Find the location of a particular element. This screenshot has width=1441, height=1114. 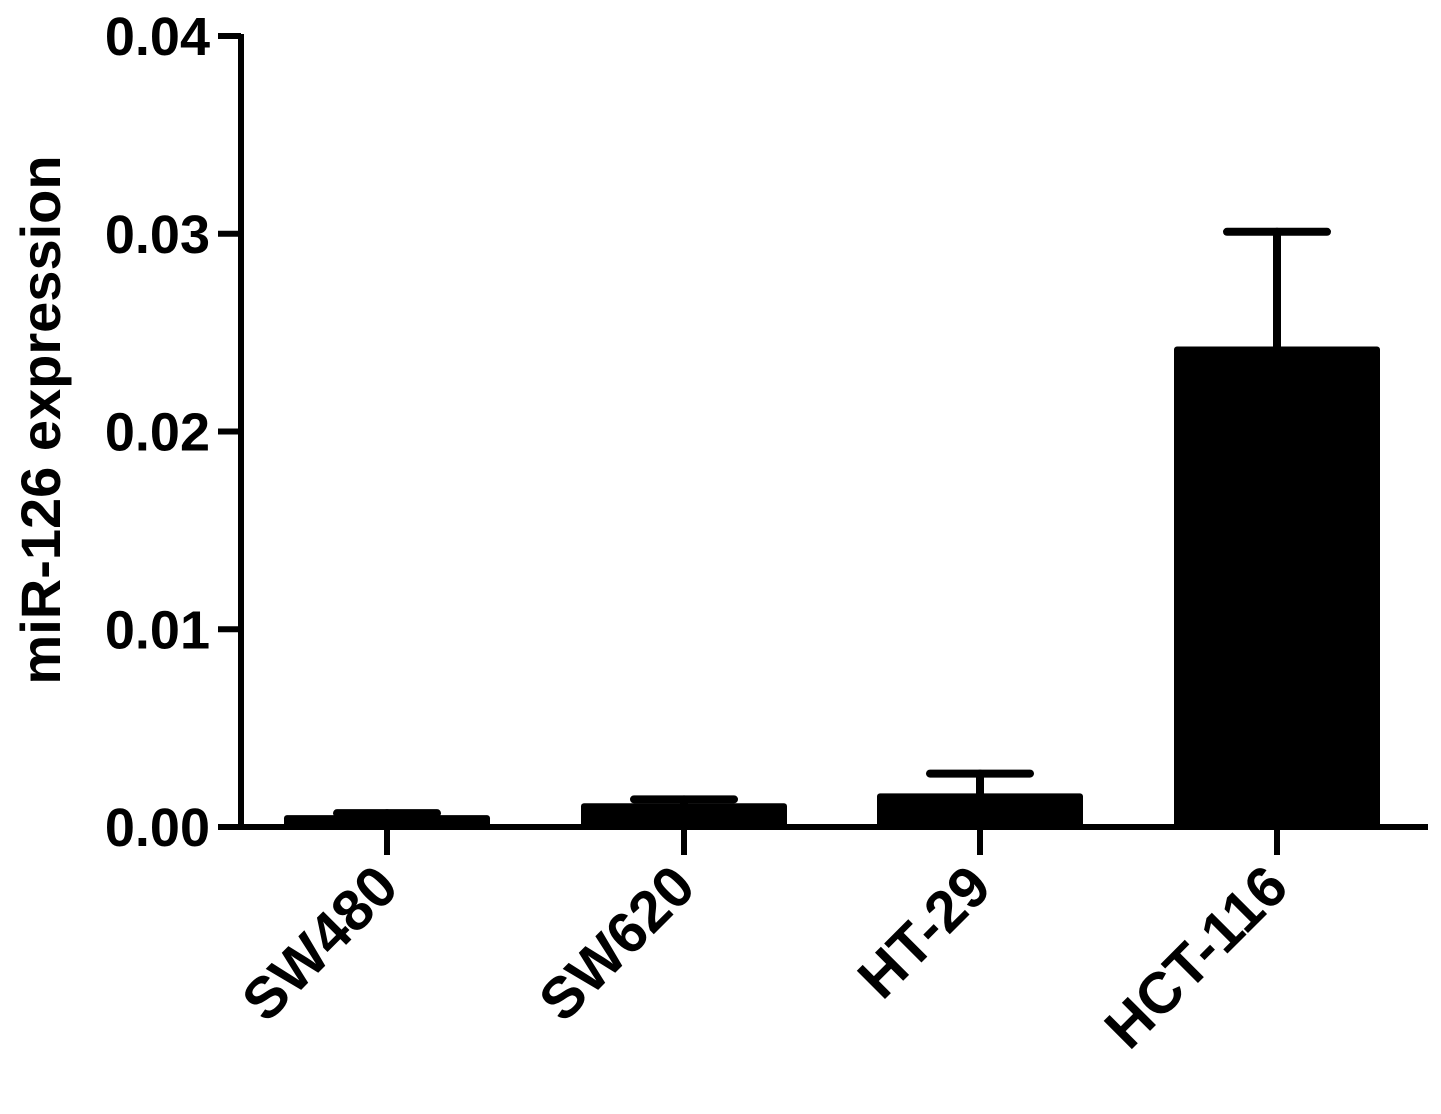

x-tick-label-ht-29: HT-29 is located at coordinates (925, 932).